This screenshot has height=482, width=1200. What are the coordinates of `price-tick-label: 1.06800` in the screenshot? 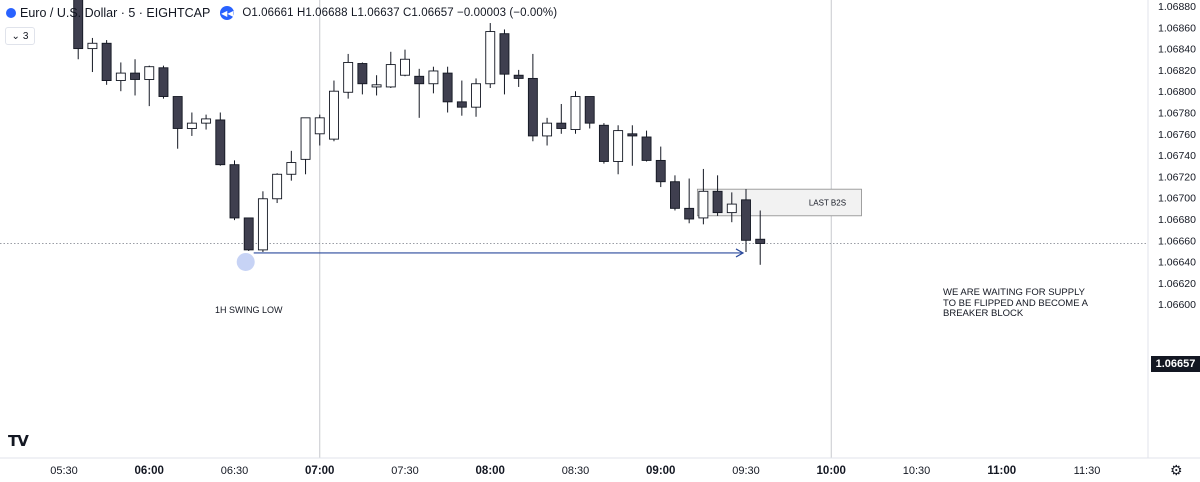 It's located at (1177, 92).